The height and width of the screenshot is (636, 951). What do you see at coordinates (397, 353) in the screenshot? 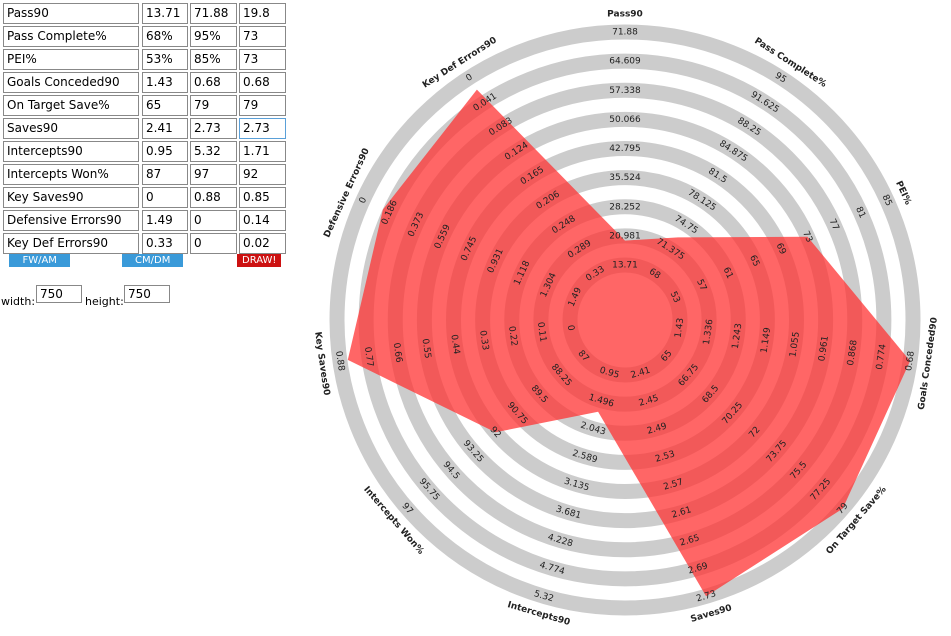
I see `tick-label: 0.66` at bounding box center [397, 353].